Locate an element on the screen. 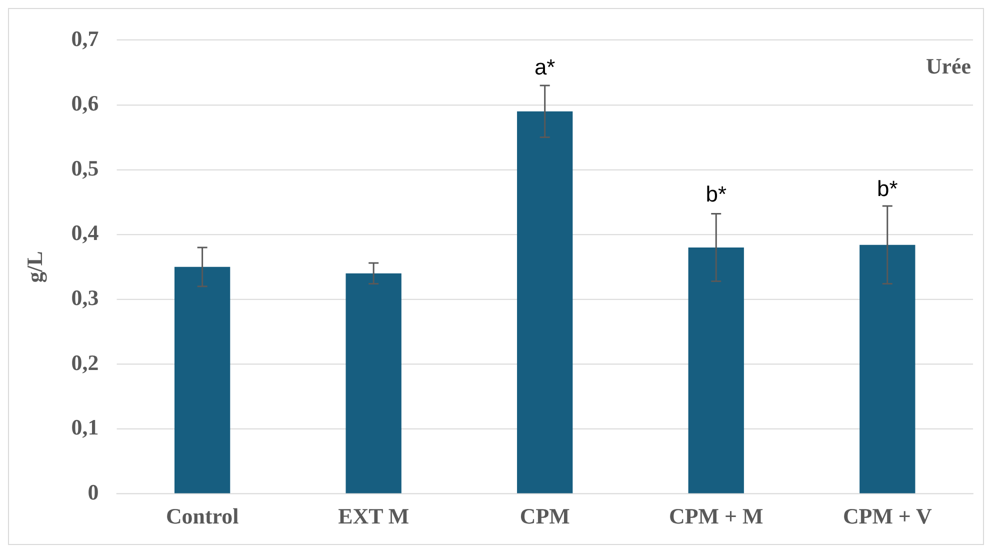 This screenshot has height=555, width=994. y-tick-label: 0,6 is located at coordinates (85, 103).